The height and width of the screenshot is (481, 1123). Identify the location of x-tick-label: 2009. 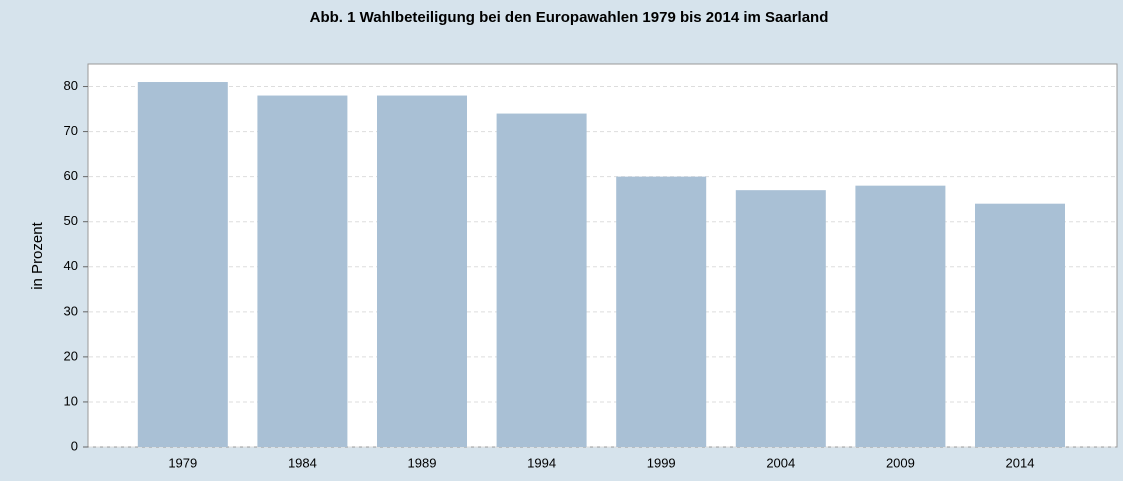
(900, 462).